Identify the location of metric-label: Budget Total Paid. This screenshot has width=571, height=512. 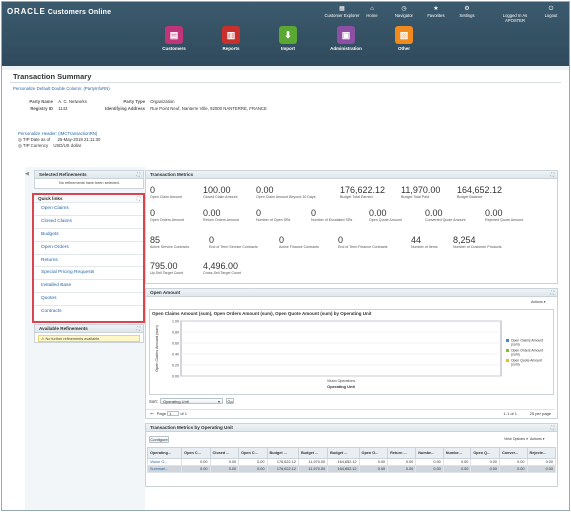
(415, 197).